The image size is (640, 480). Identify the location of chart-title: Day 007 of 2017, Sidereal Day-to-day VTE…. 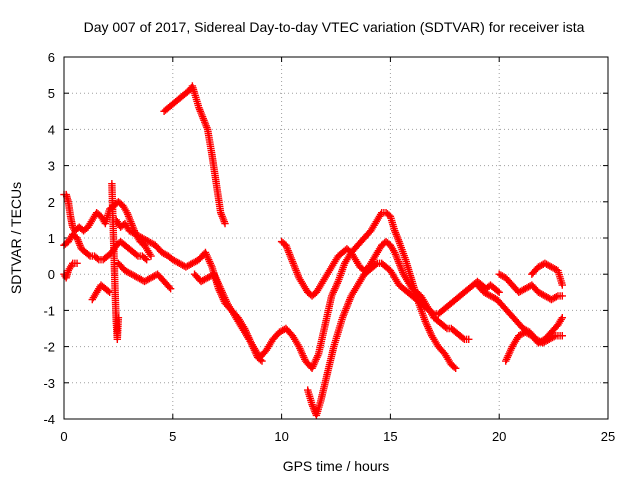
(334, 27).